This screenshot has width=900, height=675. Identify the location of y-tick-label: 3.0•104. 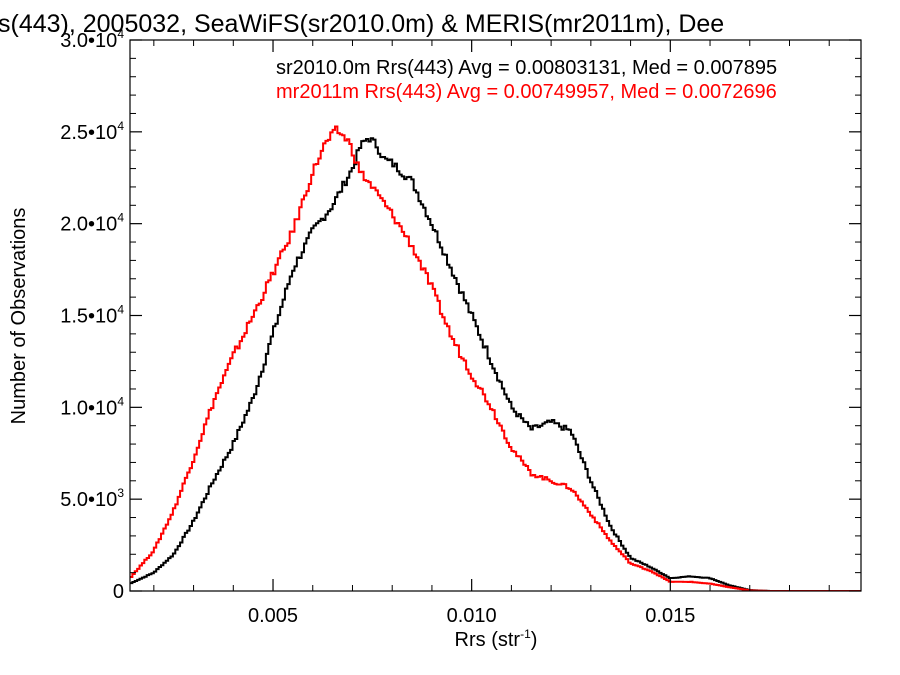
(92, 39).